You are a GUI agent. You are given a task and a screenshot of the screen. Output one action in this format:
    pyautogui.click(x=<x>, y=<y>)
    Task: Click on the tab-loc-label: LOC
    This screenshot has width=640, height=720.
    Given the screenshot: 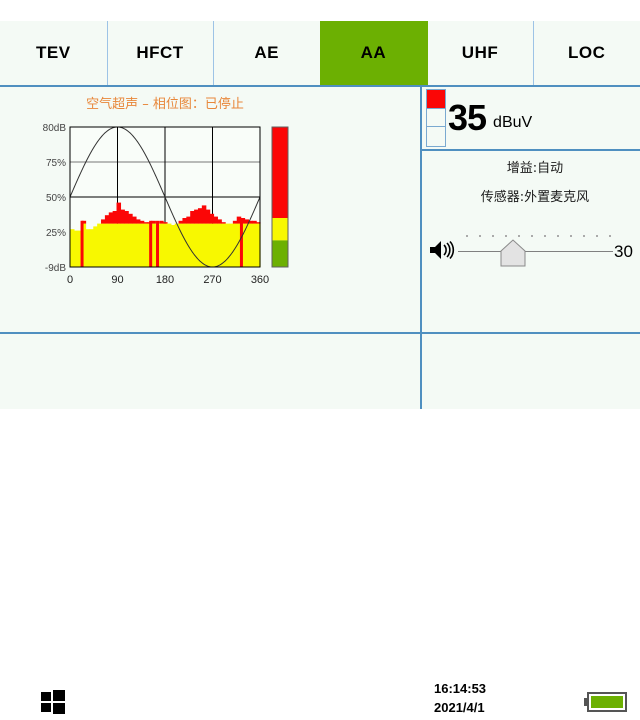 What is the action you would take?
    pyautogui.click(x=587, y=52)
    